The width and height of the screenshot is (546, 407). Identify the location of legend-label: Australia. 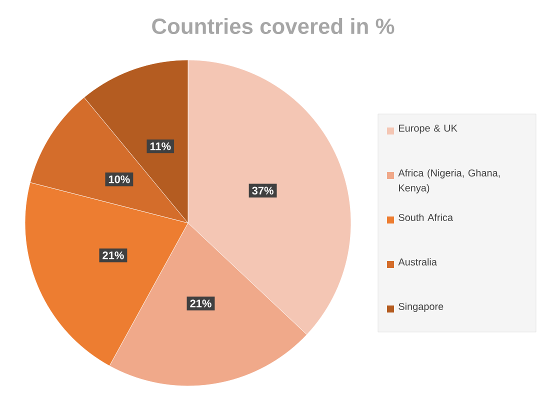
(417, 262).